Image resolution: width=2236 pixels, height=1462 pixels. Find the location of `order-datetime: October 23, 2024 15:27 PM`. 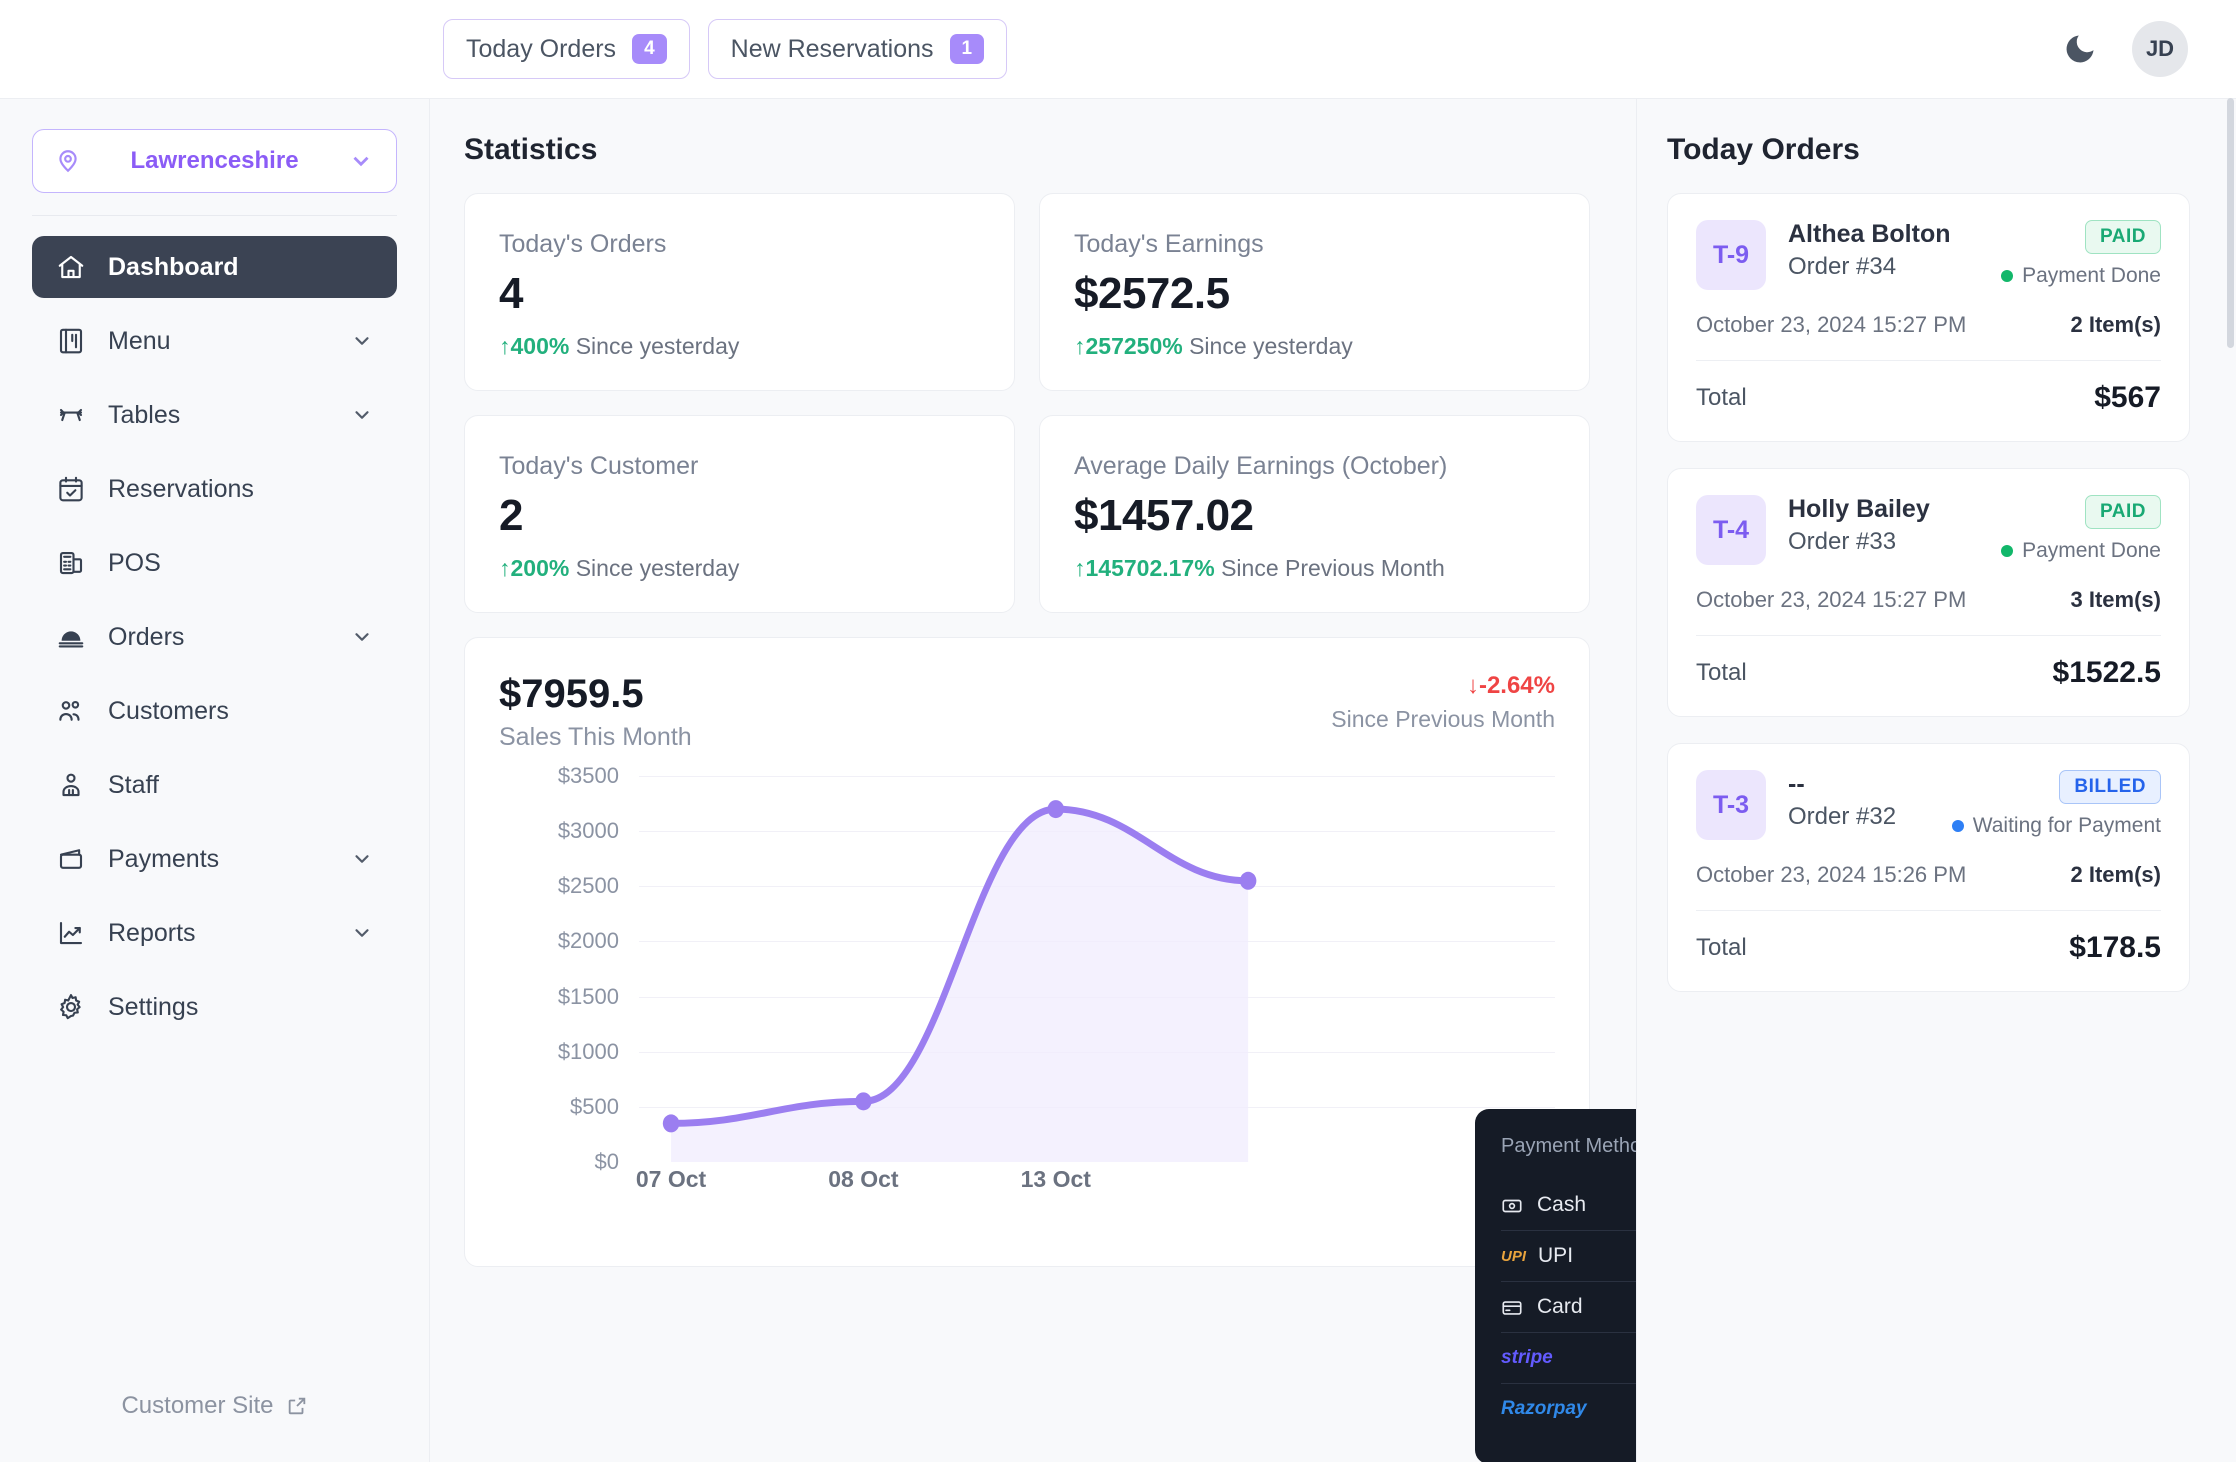

order-datetime: October 23, 2024 15:27 PM is located at coordinates (1831, 599).